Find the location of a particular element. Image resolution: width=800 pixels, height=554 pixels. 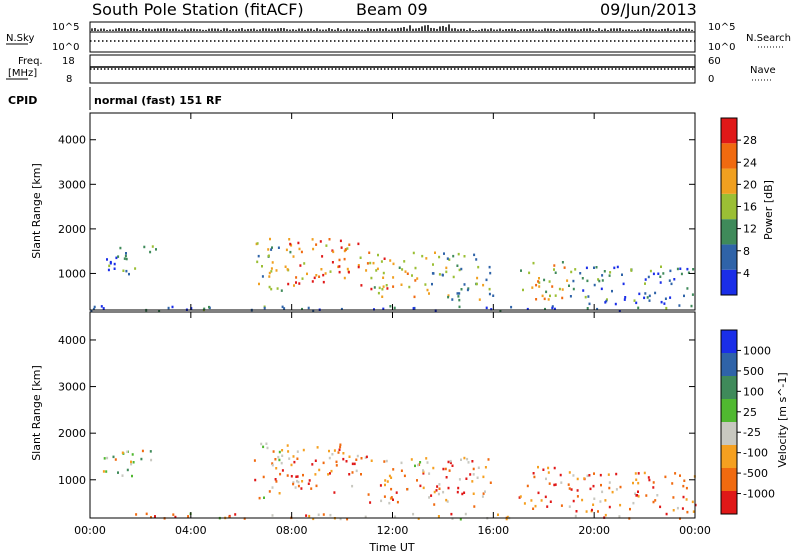

freq-unit: [MHz] is located at coordinates (22, 73).